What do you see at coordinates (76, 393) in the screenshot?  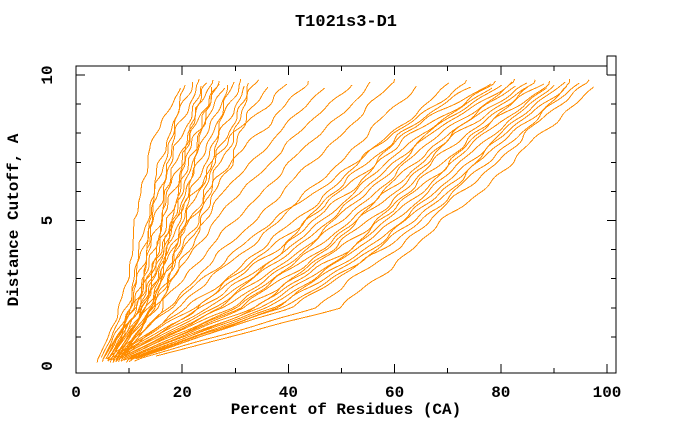 I see `x-tick-label: 0` at bounding box center [76, 393].